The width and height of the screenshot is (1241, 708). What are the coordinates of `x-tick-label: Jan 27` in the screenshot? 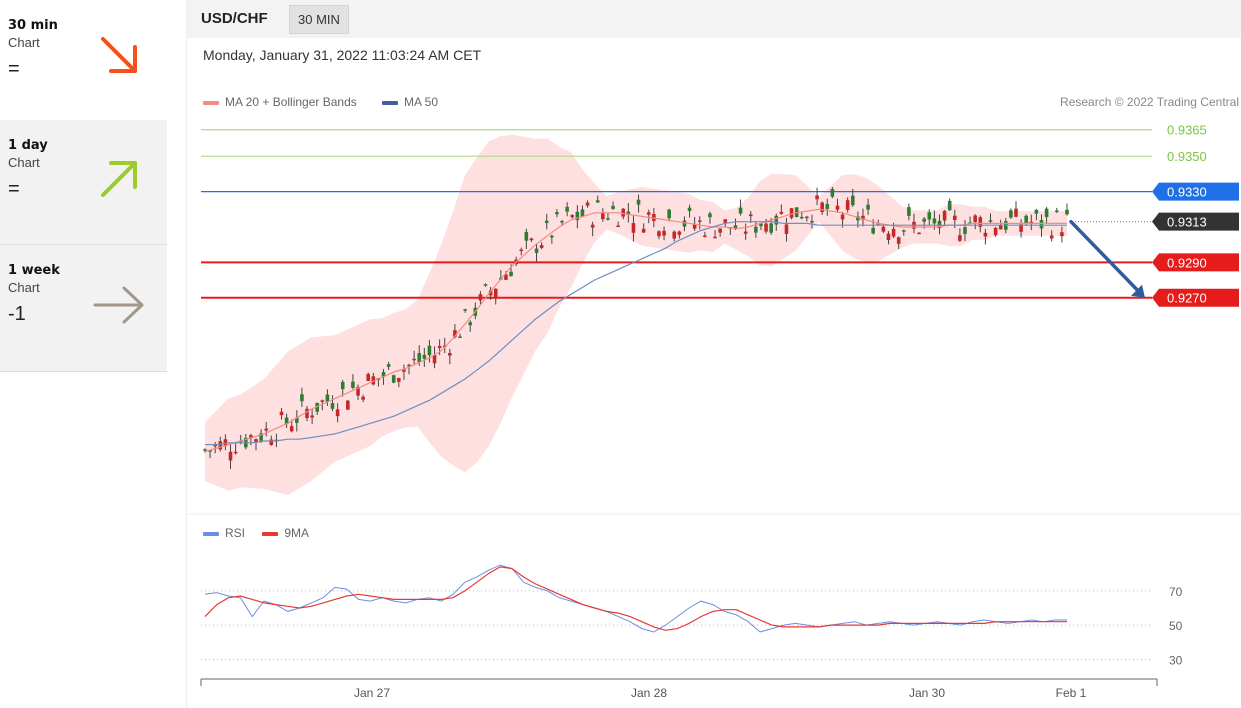 It's located at (372, 693).